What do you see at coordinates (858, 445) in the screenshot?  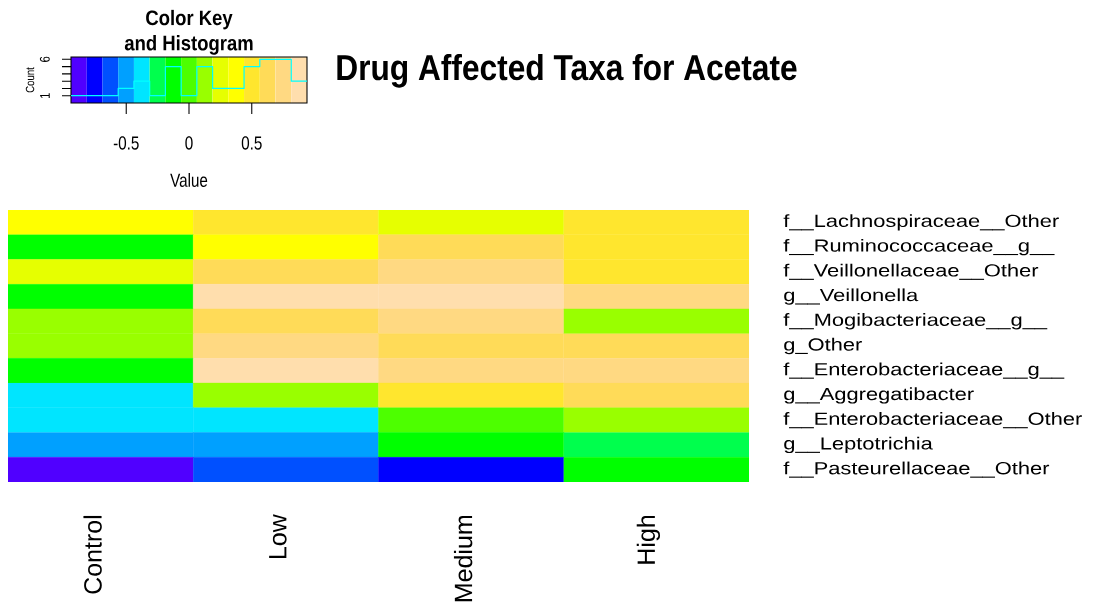 I see `y-tick-label: g__Leptotrichia` at bounding box center [858, 445].